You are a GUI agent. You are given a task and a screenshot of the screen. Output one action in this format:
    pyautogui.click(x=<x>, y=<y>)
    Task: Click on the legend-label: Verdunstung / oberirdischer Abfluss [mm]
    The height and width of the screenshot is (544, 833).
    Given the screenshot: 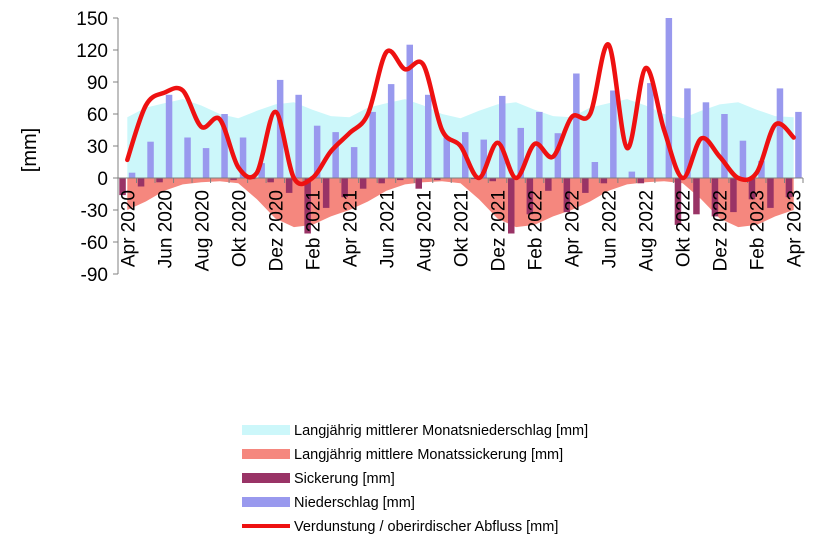 What is the action you would take?
    pyautogui.click(x=426, y=527)
    